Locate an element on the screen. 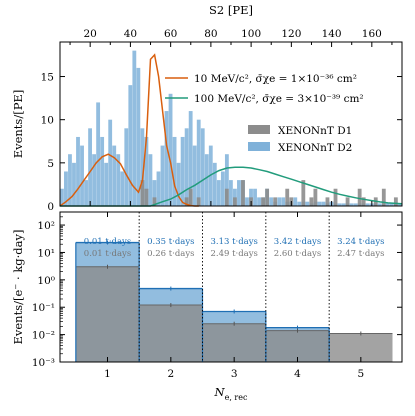 The image size is (415, 416). top-y-tick-label: 15 is located at coordinates (47, 78).